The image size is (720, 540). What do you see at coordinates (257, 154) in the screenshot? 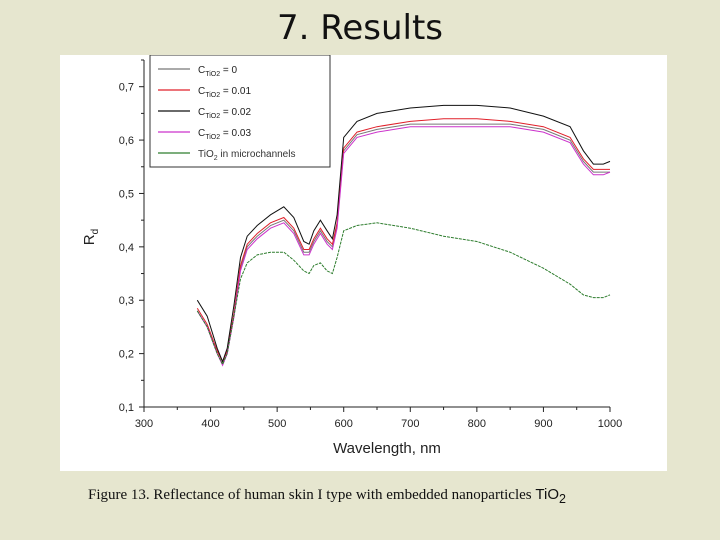
I see `legend-label-tail: in microchannels` at bounding box center [257, 154].